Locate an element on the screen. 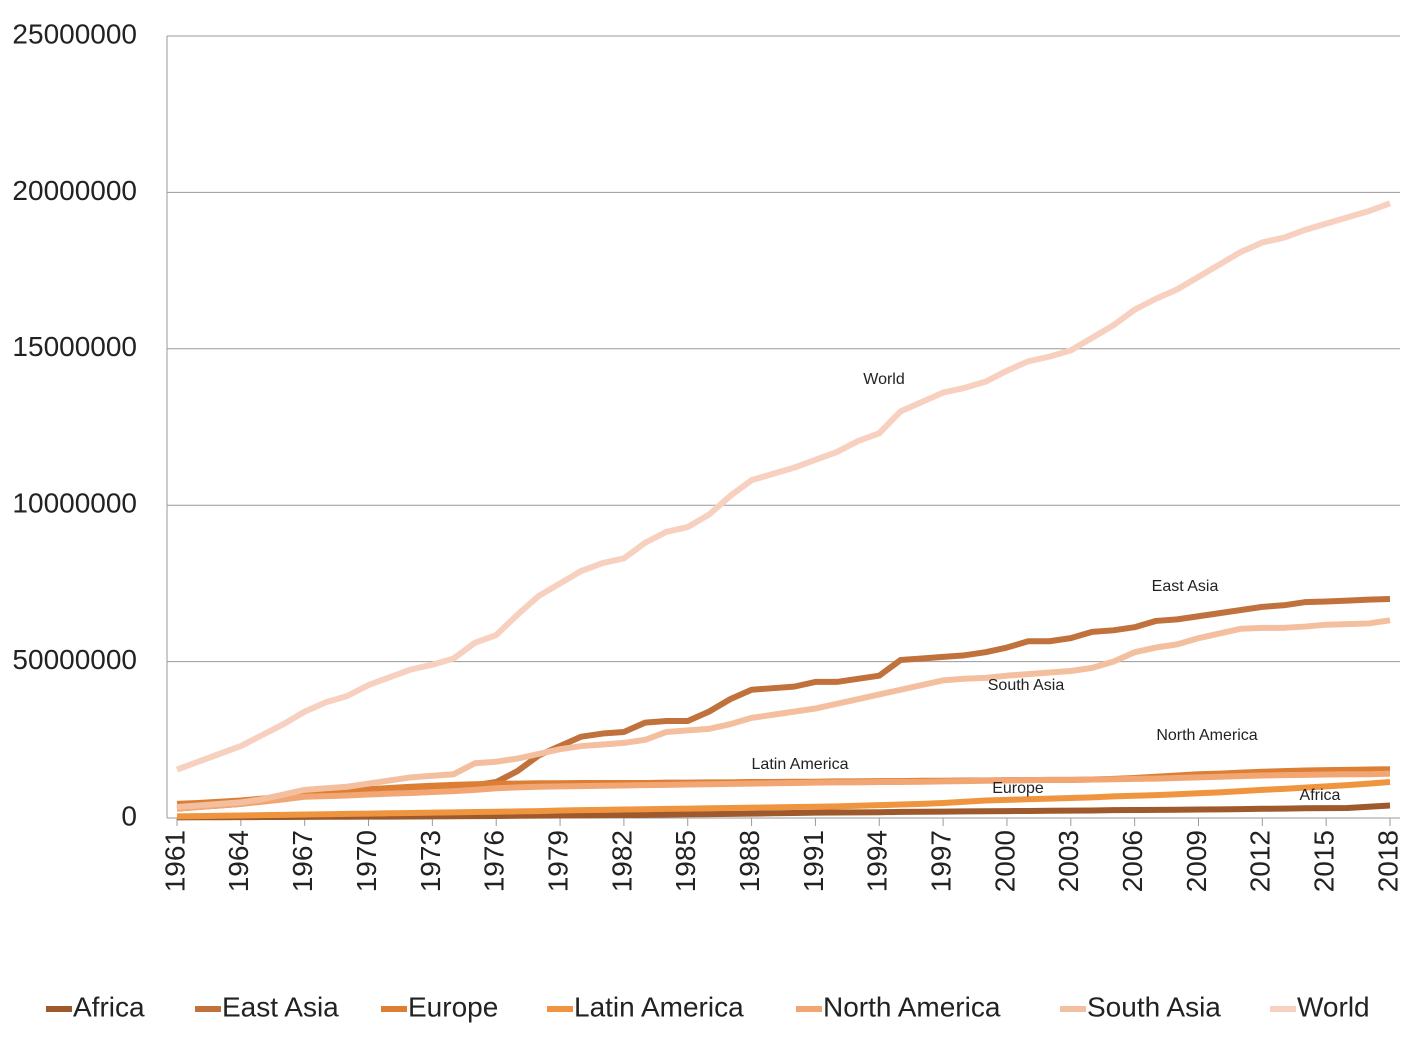 This screenshot has width=1418, height=1044. x-tick-label: 1979 is located at coordinates (557, 861).